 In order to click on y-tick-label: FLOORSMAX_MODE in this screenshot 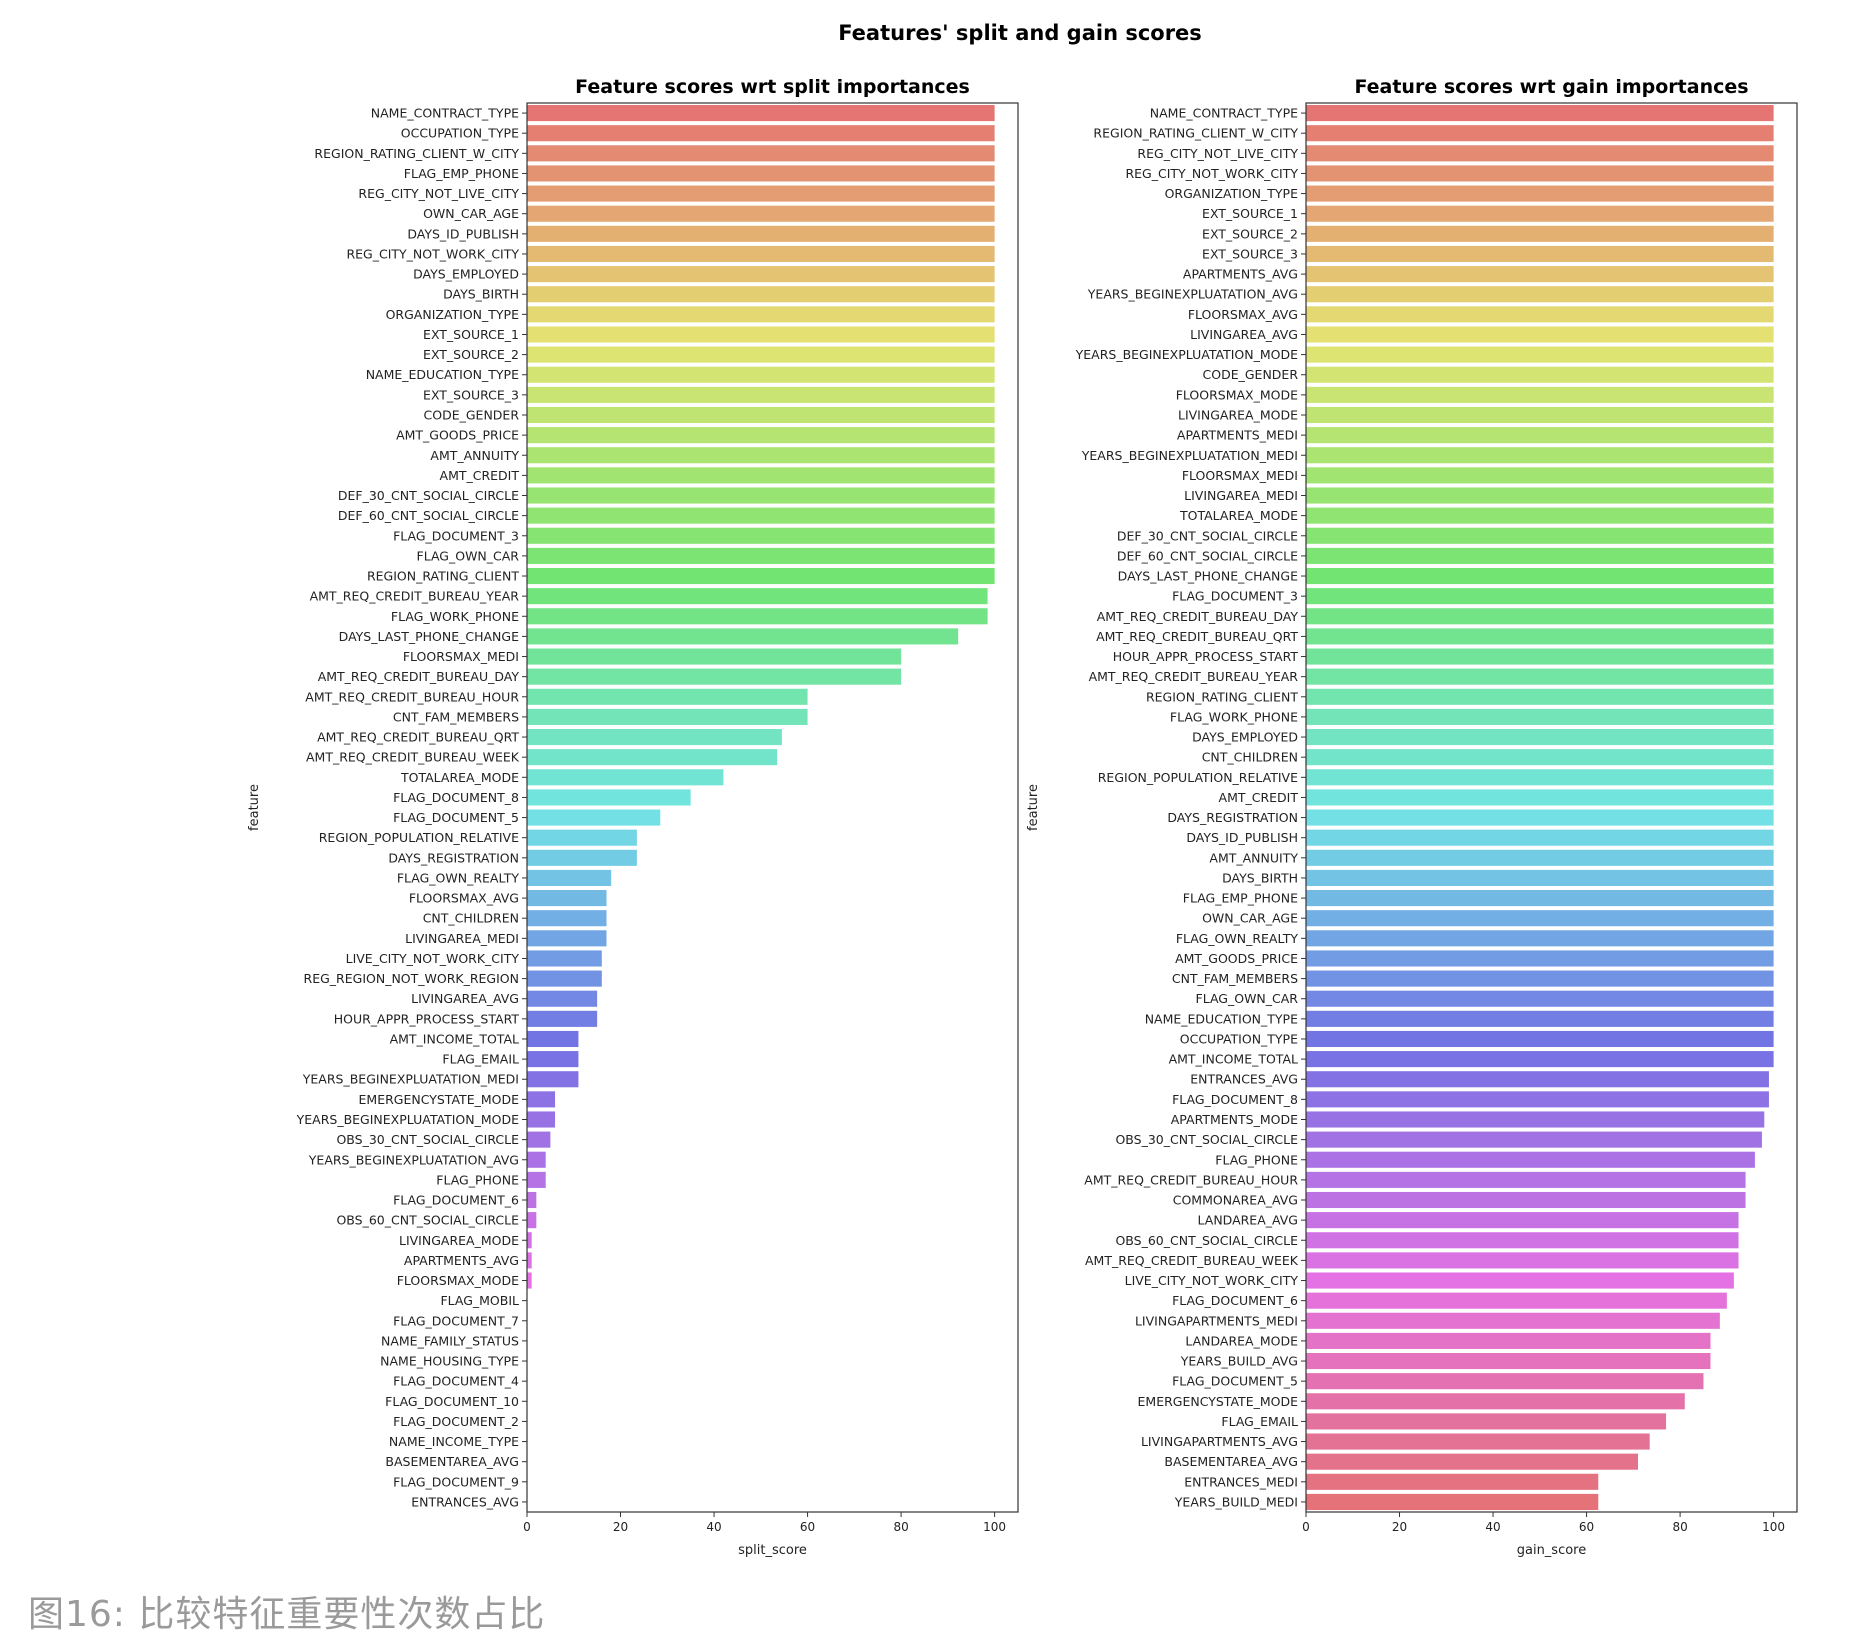, I will do `click(1237, 394)`.